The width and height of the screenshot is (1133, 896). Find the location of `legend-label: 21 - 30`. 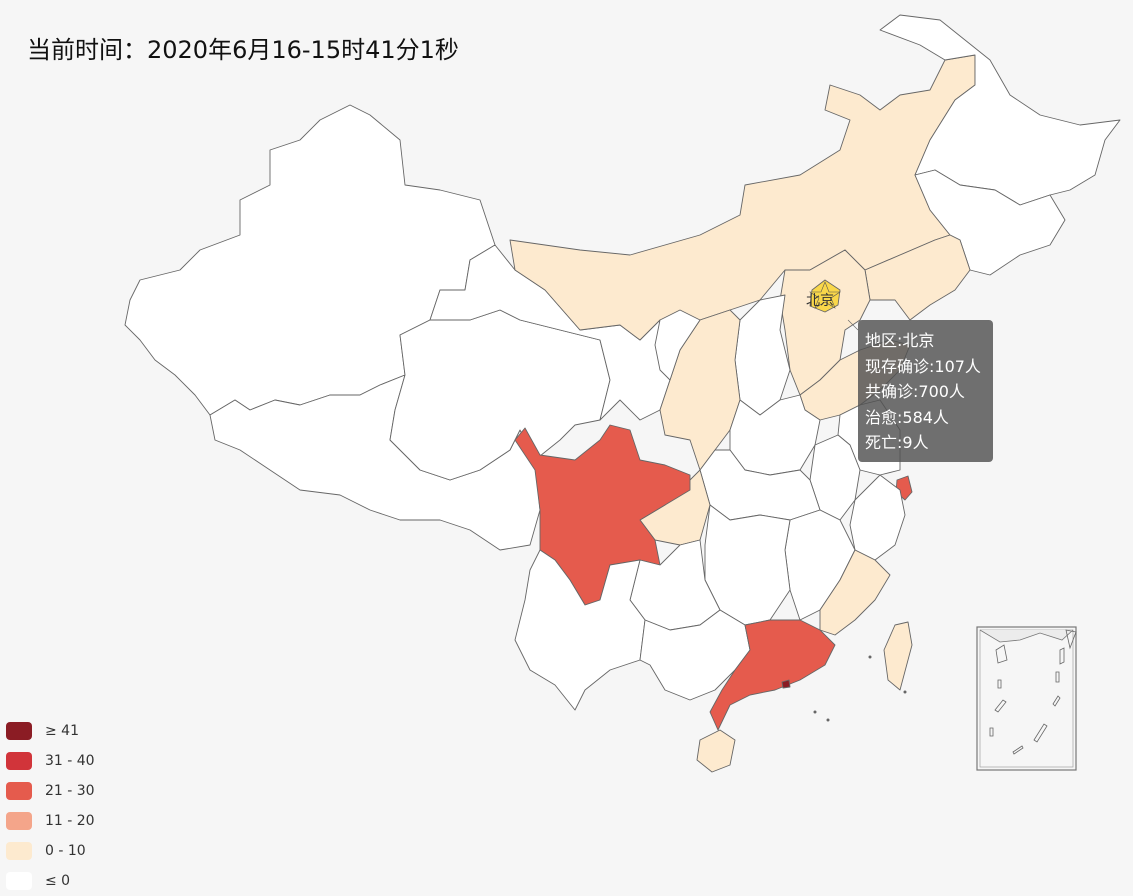

legend-label: 21 - 30 is located at coordinates (70, 791).